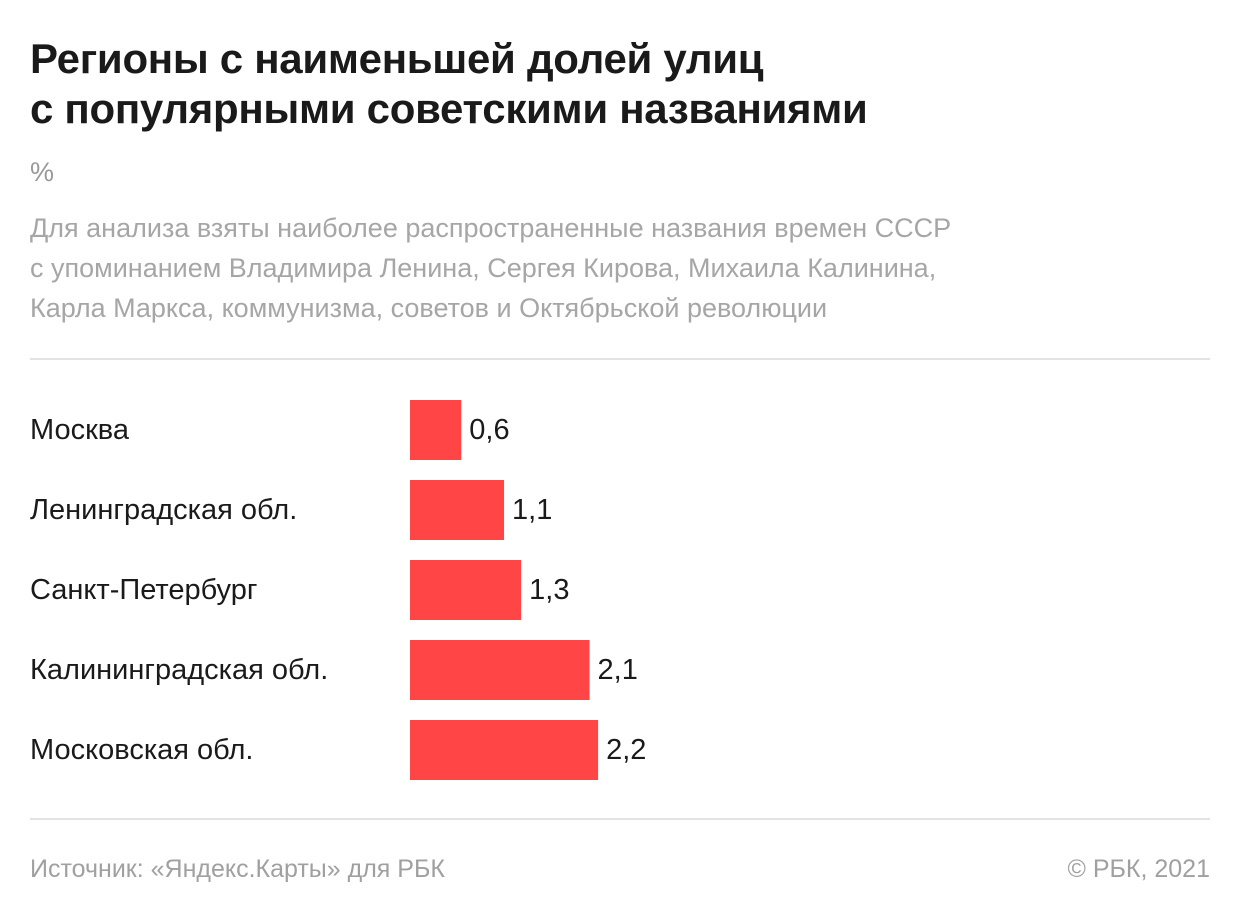 This screenshot has width=1240, height=920. Describe the element at coordinates (42, 172) in the screenshot. I see `unit-label: %` at that location.